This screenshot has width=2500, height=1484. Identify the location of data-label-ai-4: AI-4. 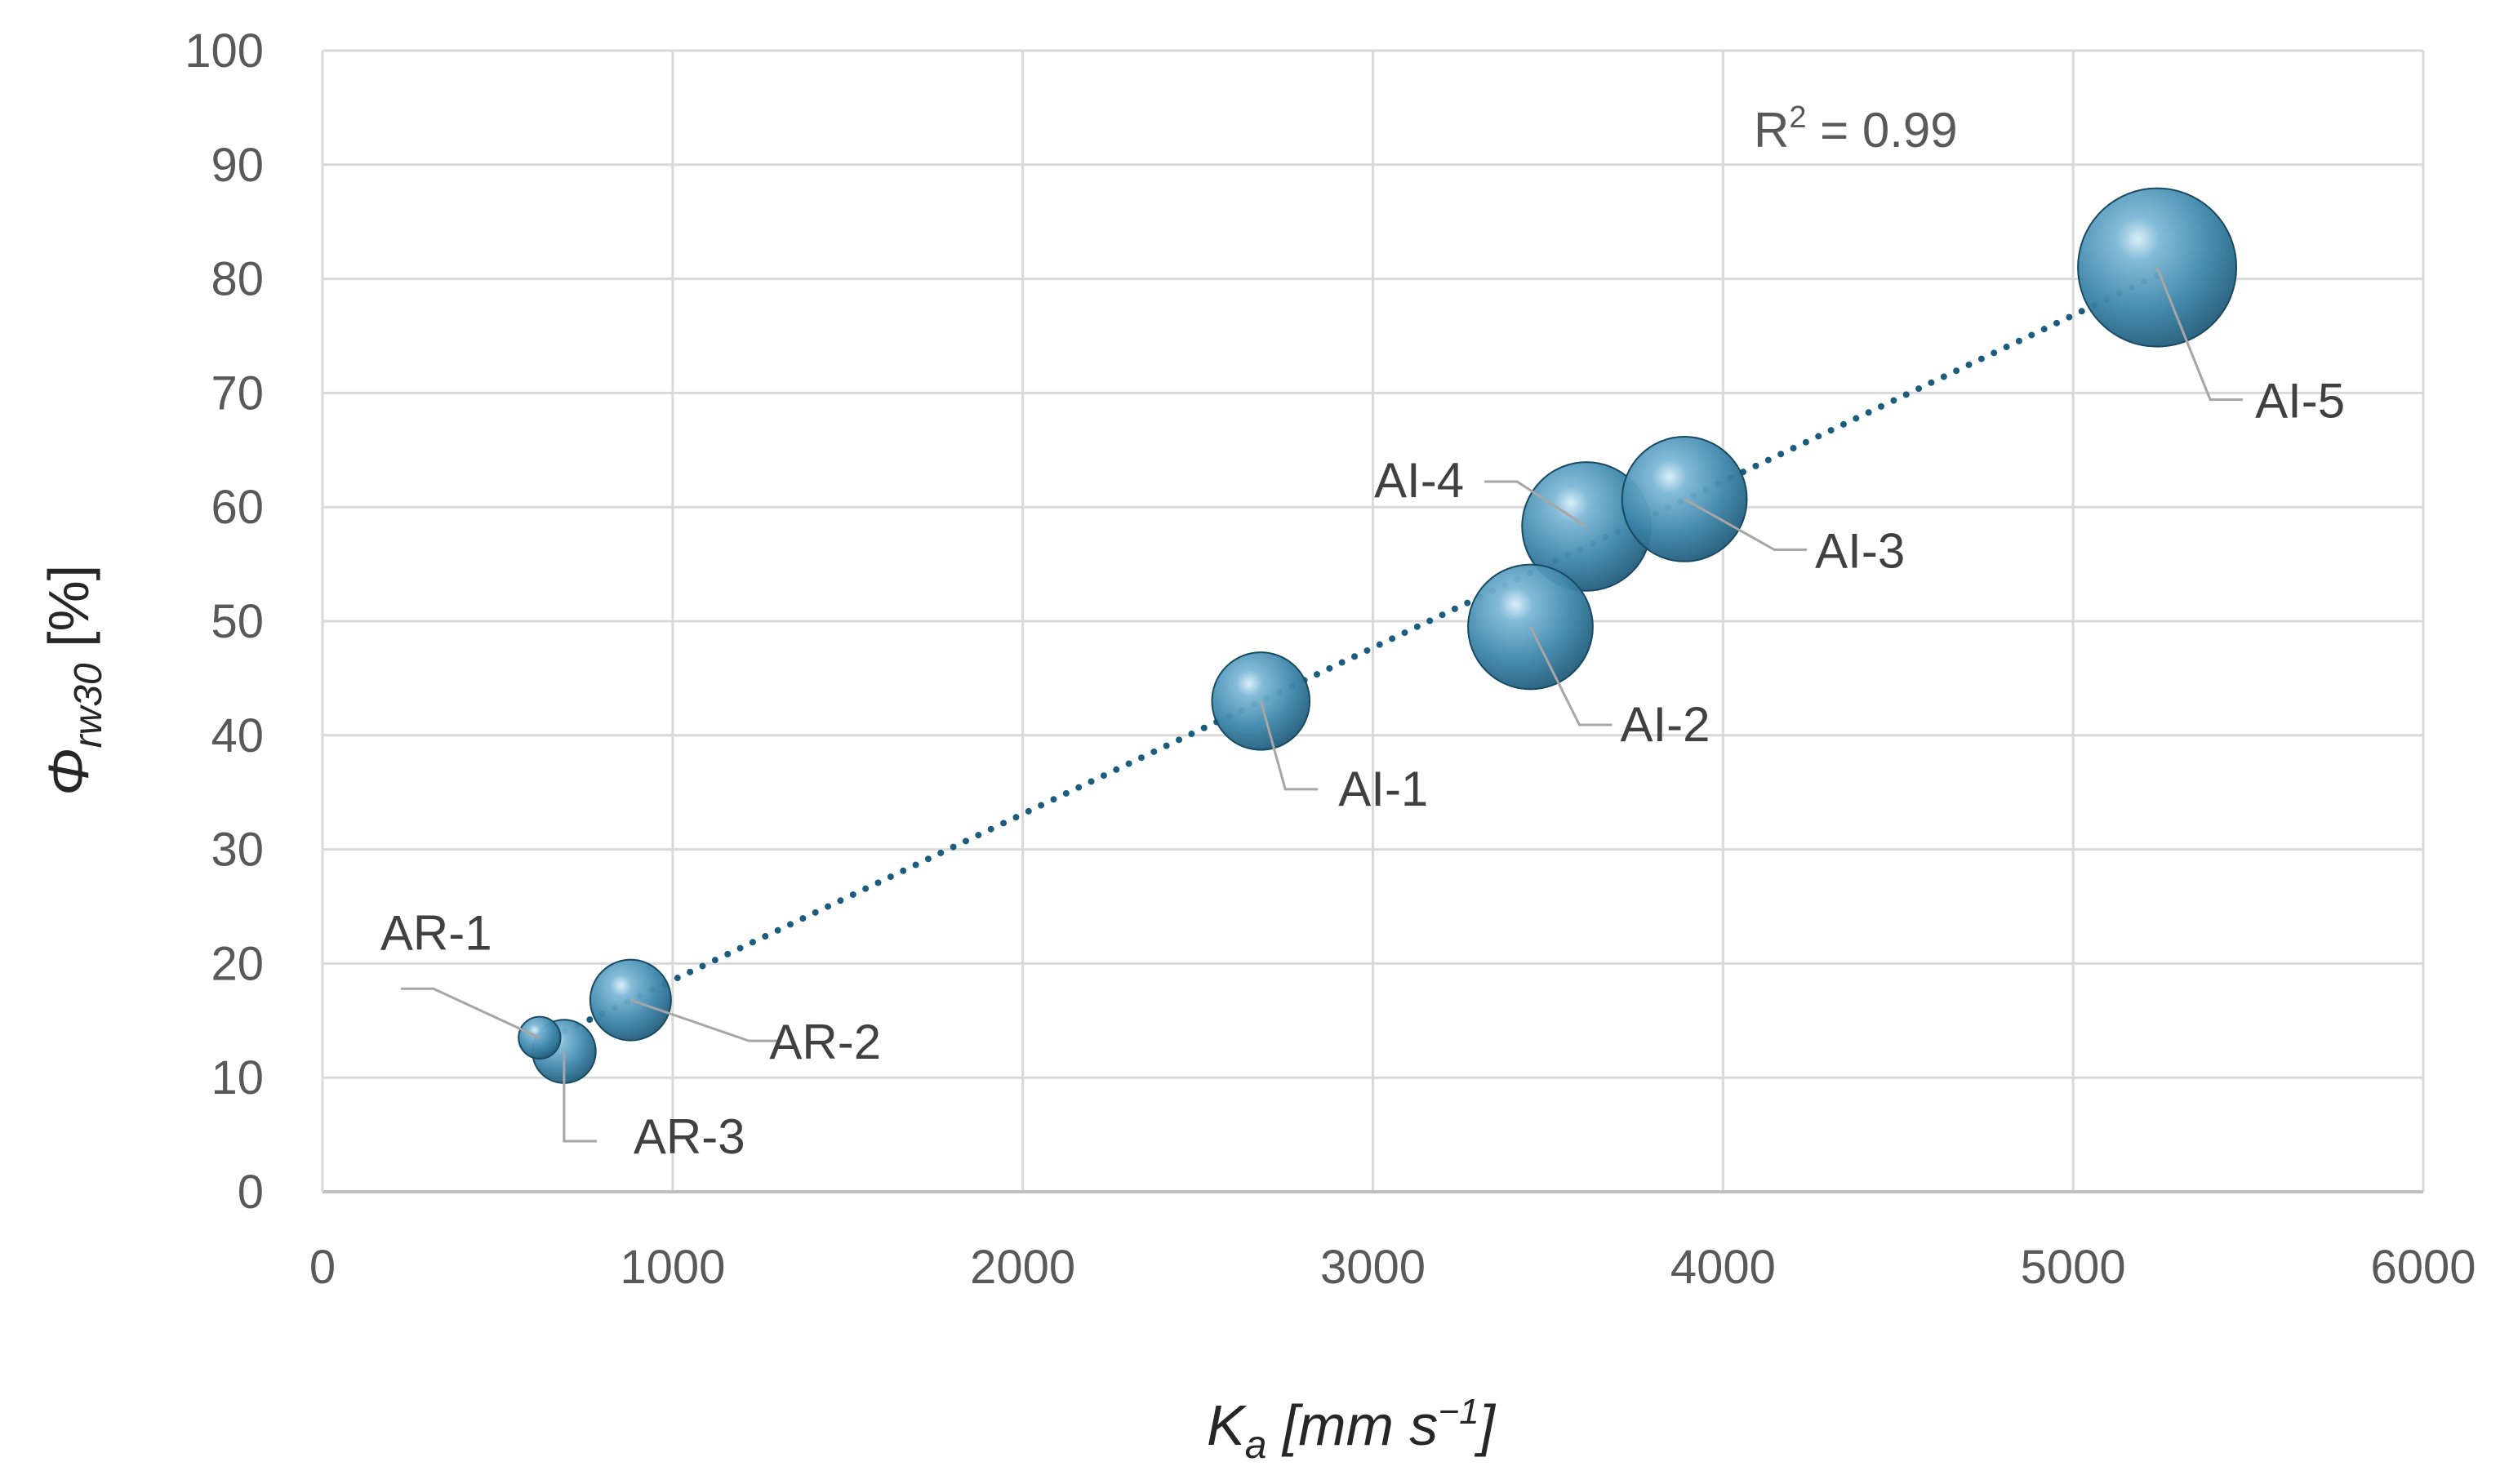
(1419, 480).